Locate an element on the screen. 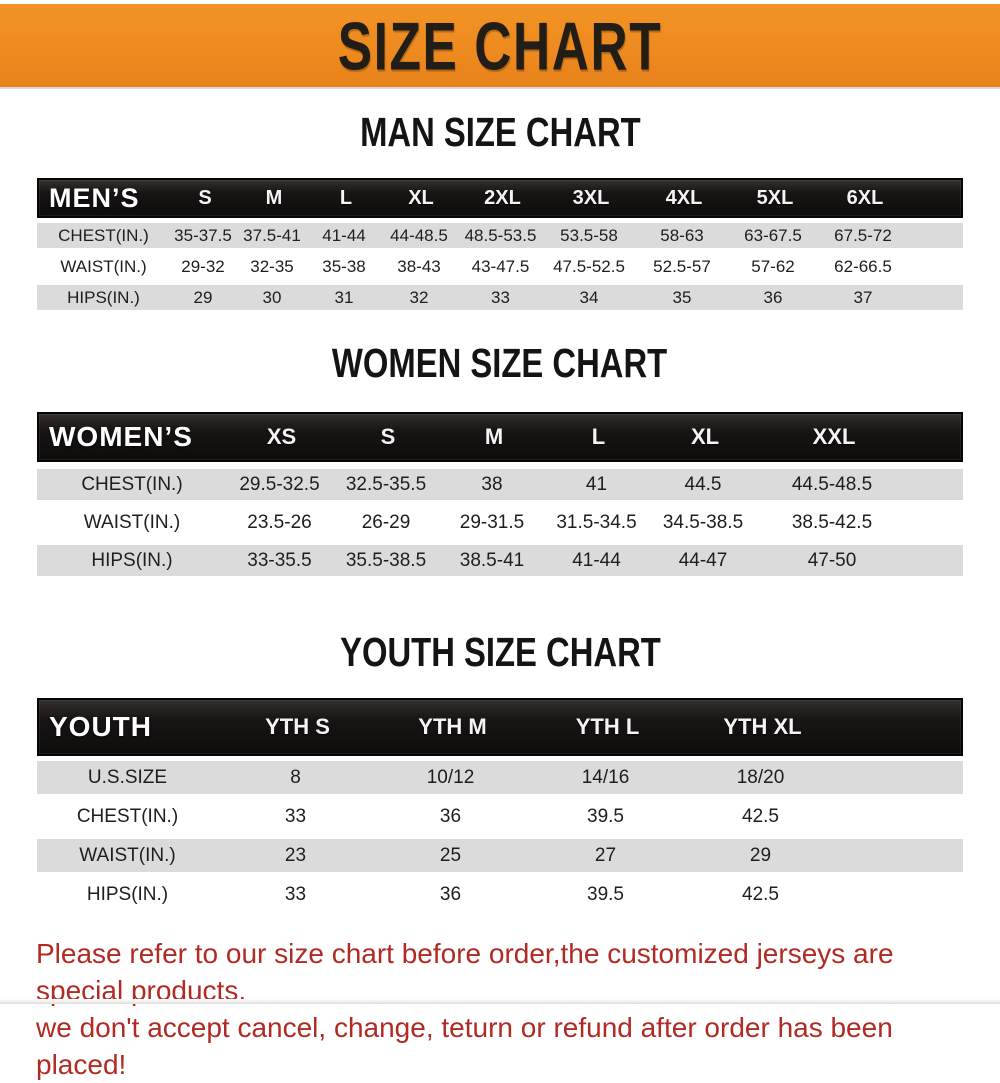  size-value-cell: 41 is located at coordinates (596, 484).